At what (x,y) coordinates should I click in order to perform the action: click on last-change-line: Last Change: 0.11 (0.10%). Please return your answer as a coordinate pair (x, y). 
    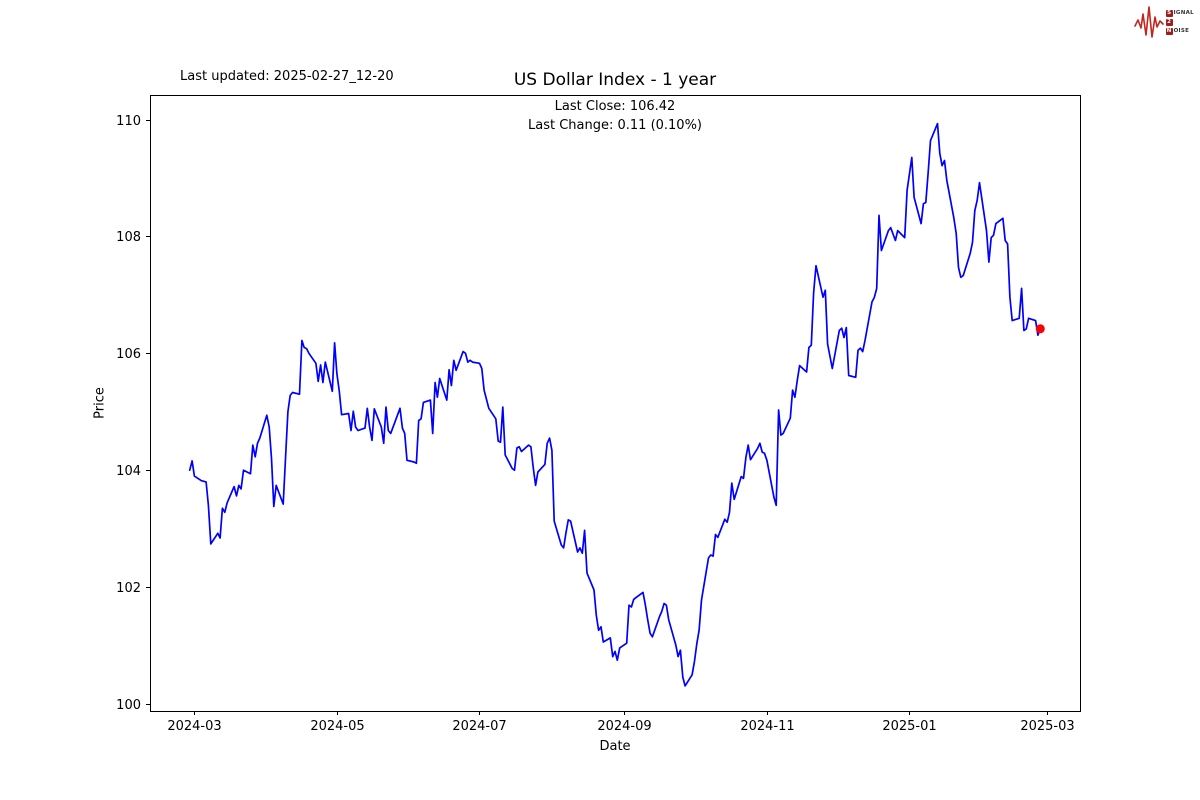
    Looking at the image, I should click on (615, 125).